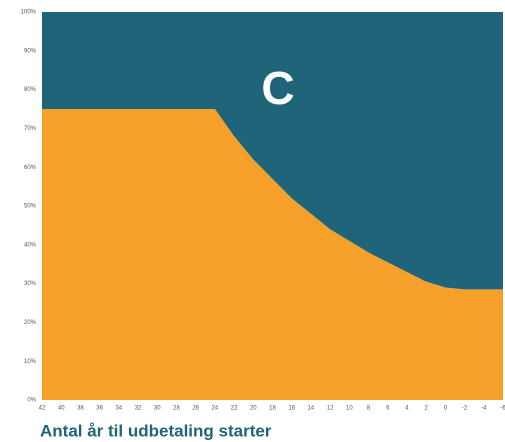 The image size is (505, 442). What do you see at coordinates (369, 409) in the screenshot?
I see `x-tick-label: 8` at bounding box center [369, 409].